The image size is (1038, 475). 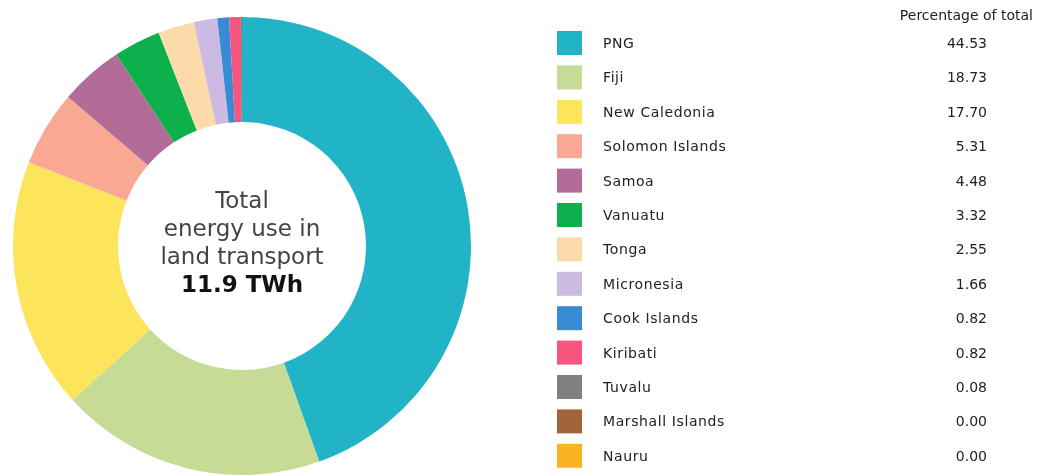 What do you see at coordinates (966, 111) in the screenshot?
I see `data-label: 17.70` at bounding box center [966, 111].